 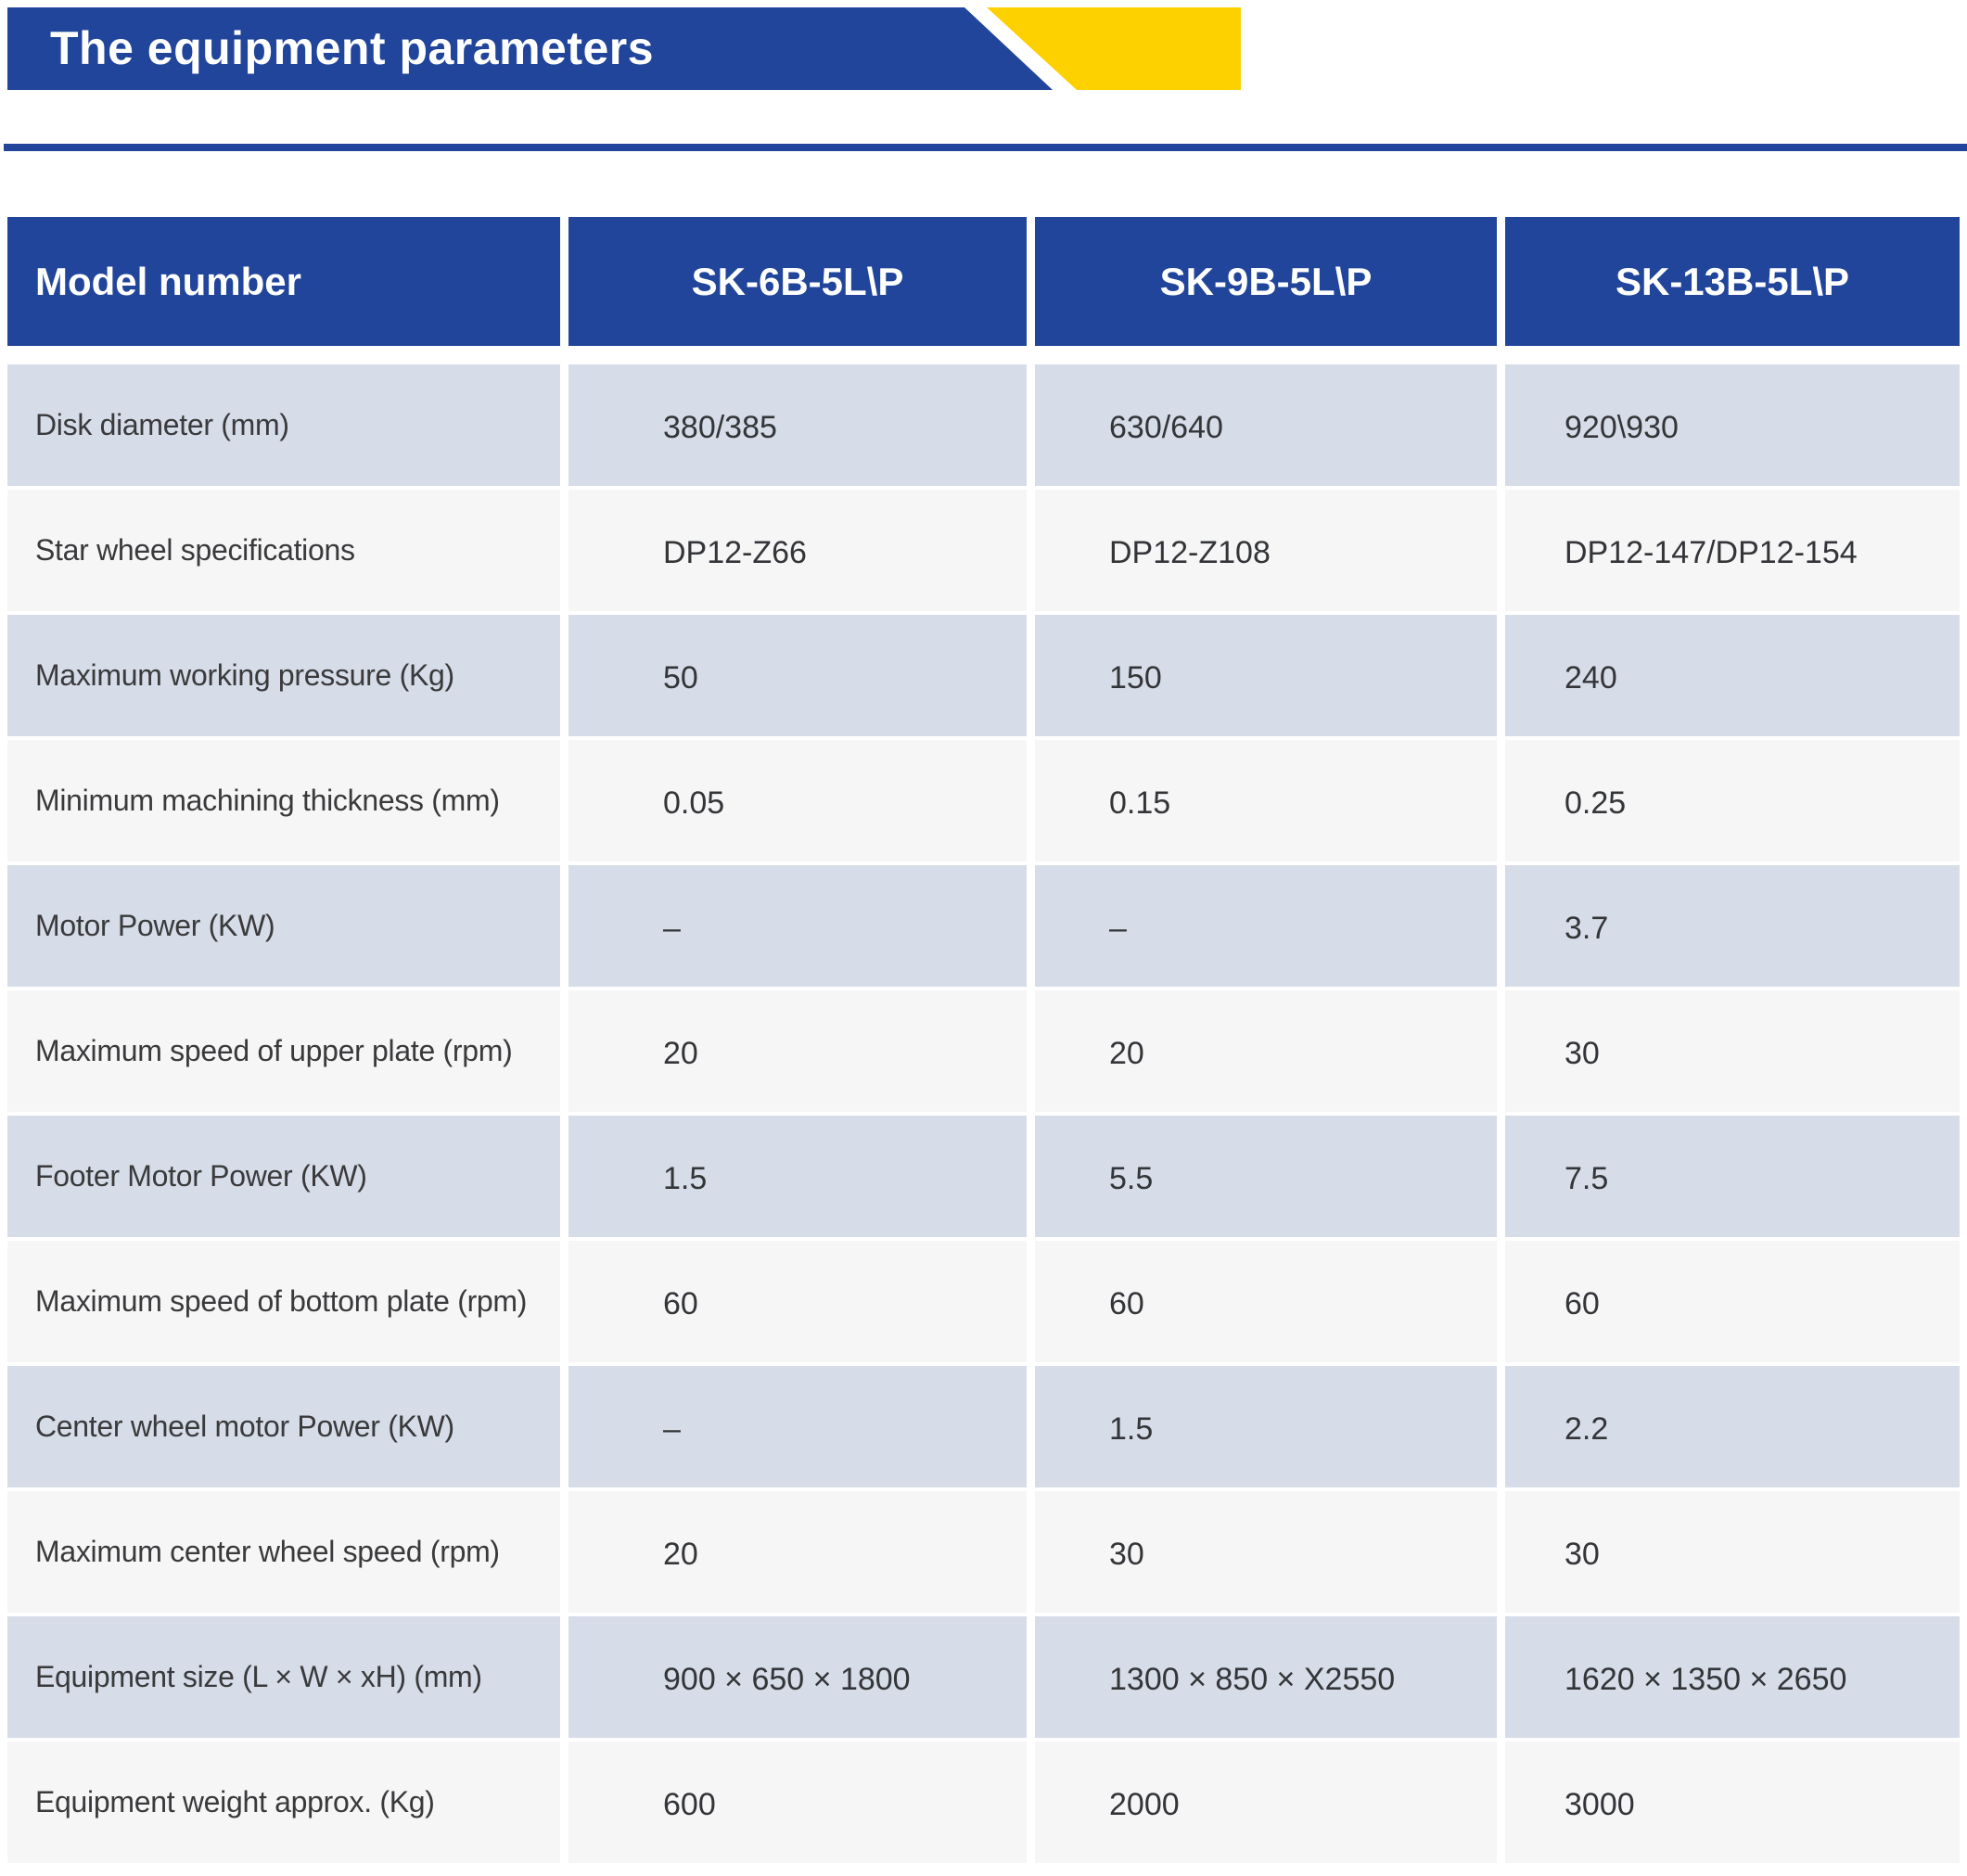 I want to click on column-header-sk-6b: SK-6B-5L\P, so click(x=793, y=281).